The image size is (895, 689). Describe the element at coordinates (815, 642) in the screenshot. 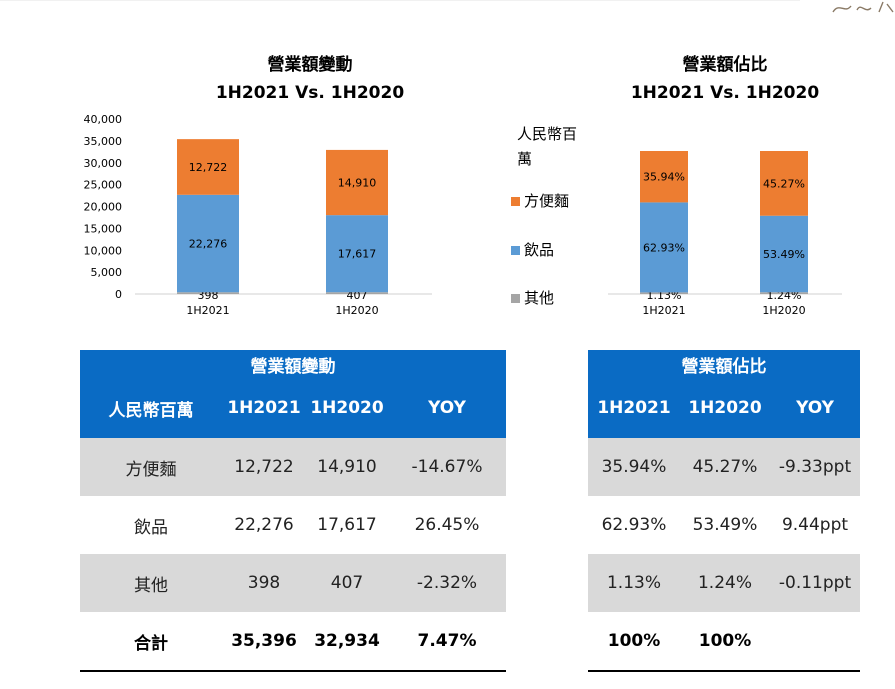

I see `table-cell` at that location.